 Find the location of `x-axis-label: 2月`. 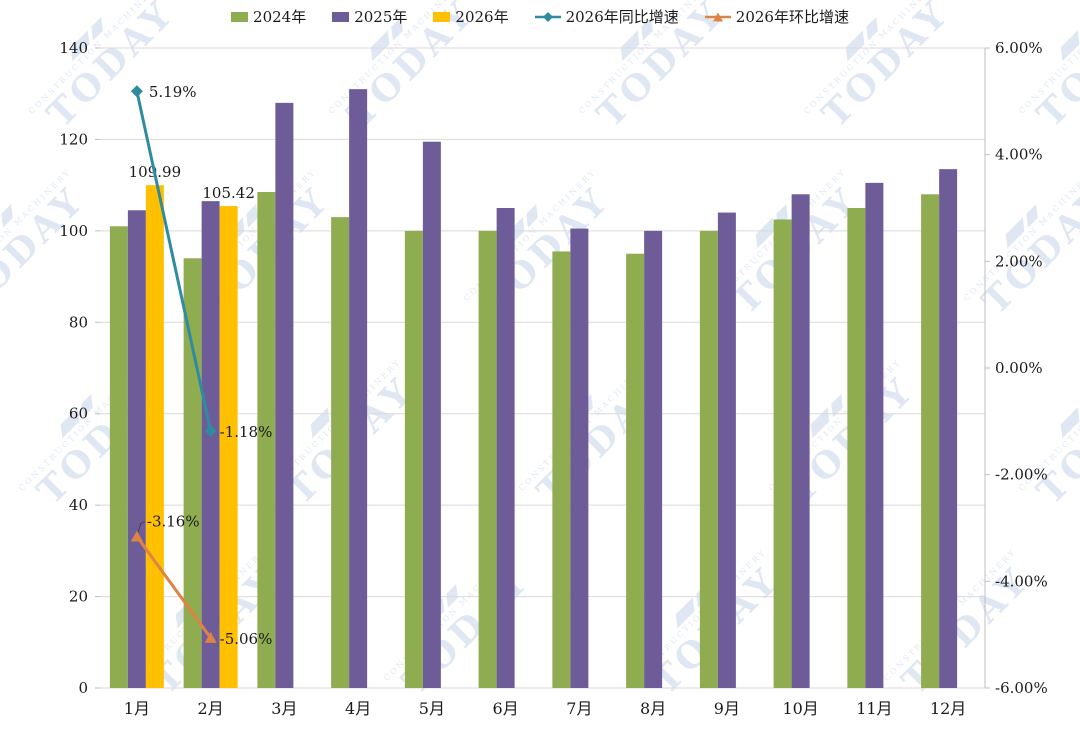

x-axis-label: 2月 is located at coordinates (211, 708).